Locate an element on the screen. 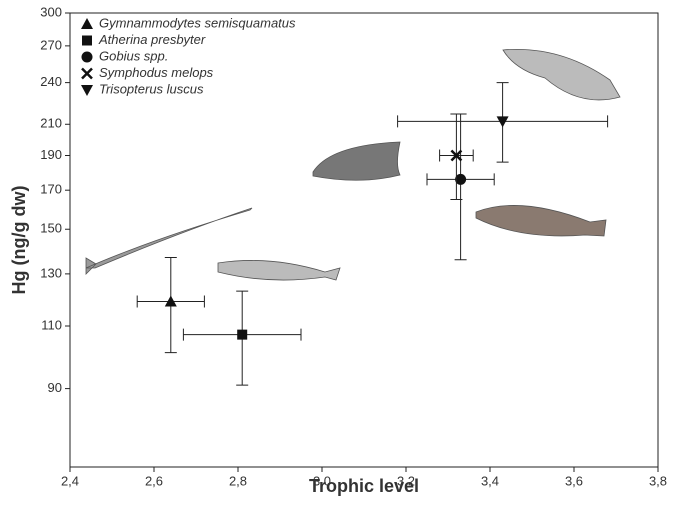  x-tick-label: 2,4 is located at coordinates (70, 480).